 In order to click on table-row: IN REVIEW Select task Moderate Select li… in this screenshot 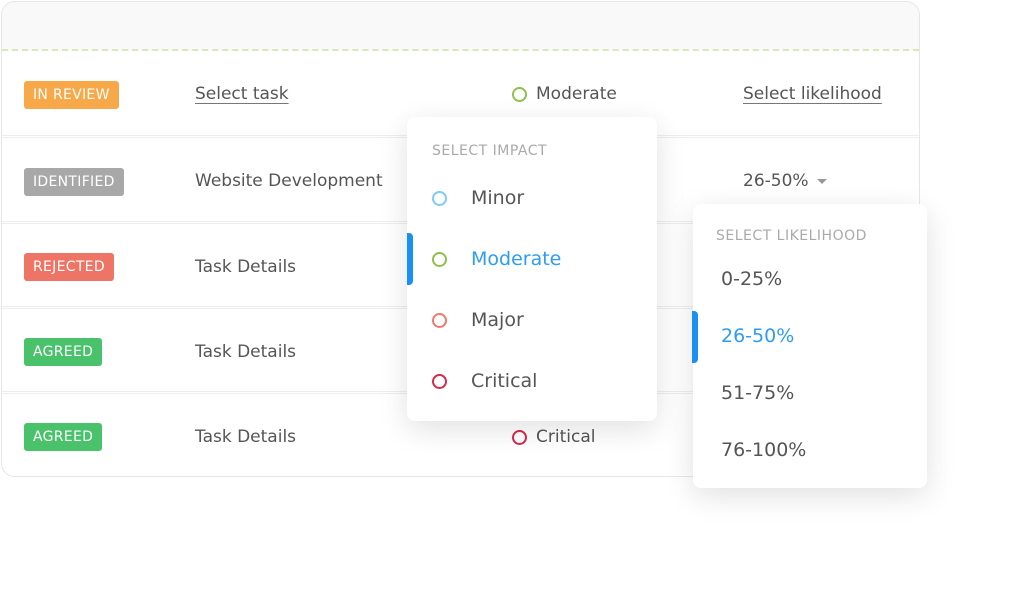, I will do `click(460, 94)`.